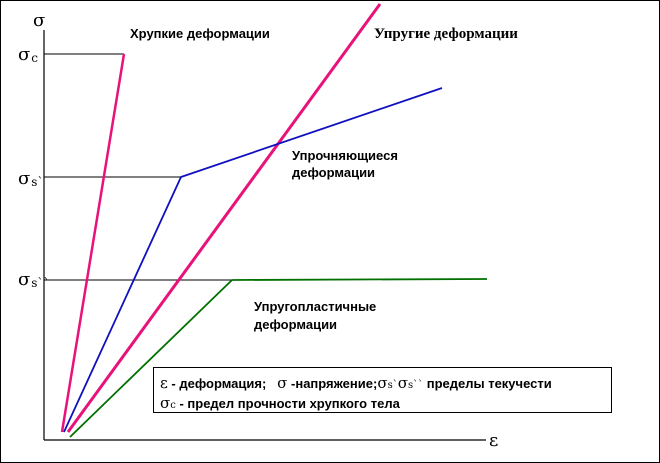 This screenshot has width=660, height=463. I want to click on legend-sigma-s2-symbol: σ, so click(402, 383).